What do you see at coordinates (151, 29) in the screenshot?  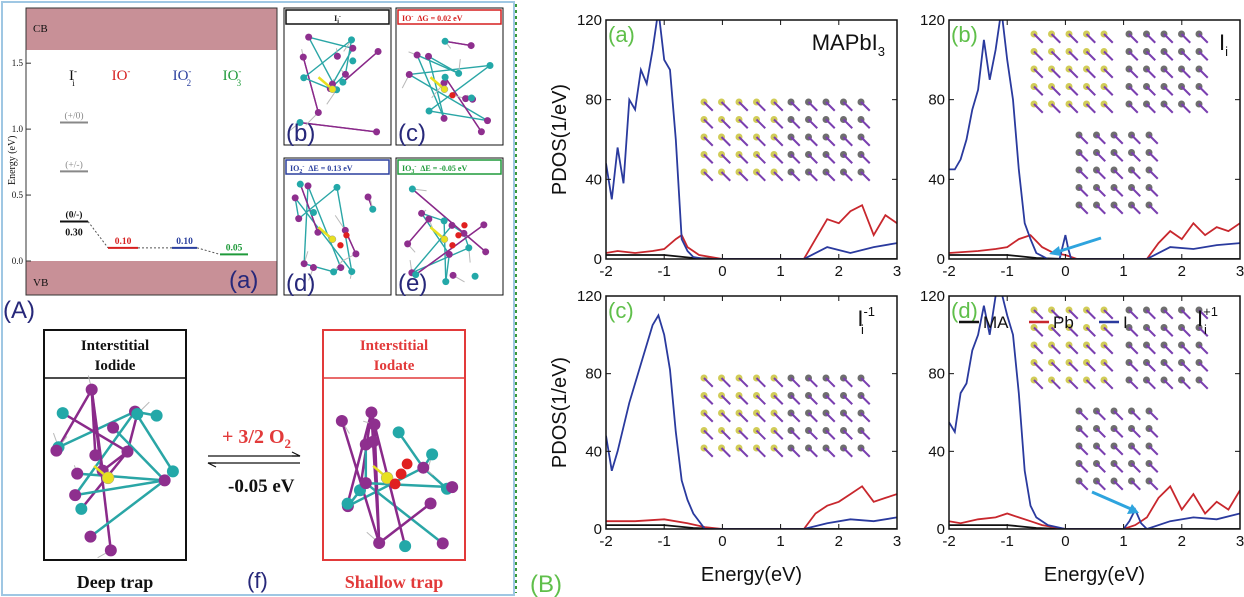 I see `conduction-band-fill` at bounding box center [151, 29].